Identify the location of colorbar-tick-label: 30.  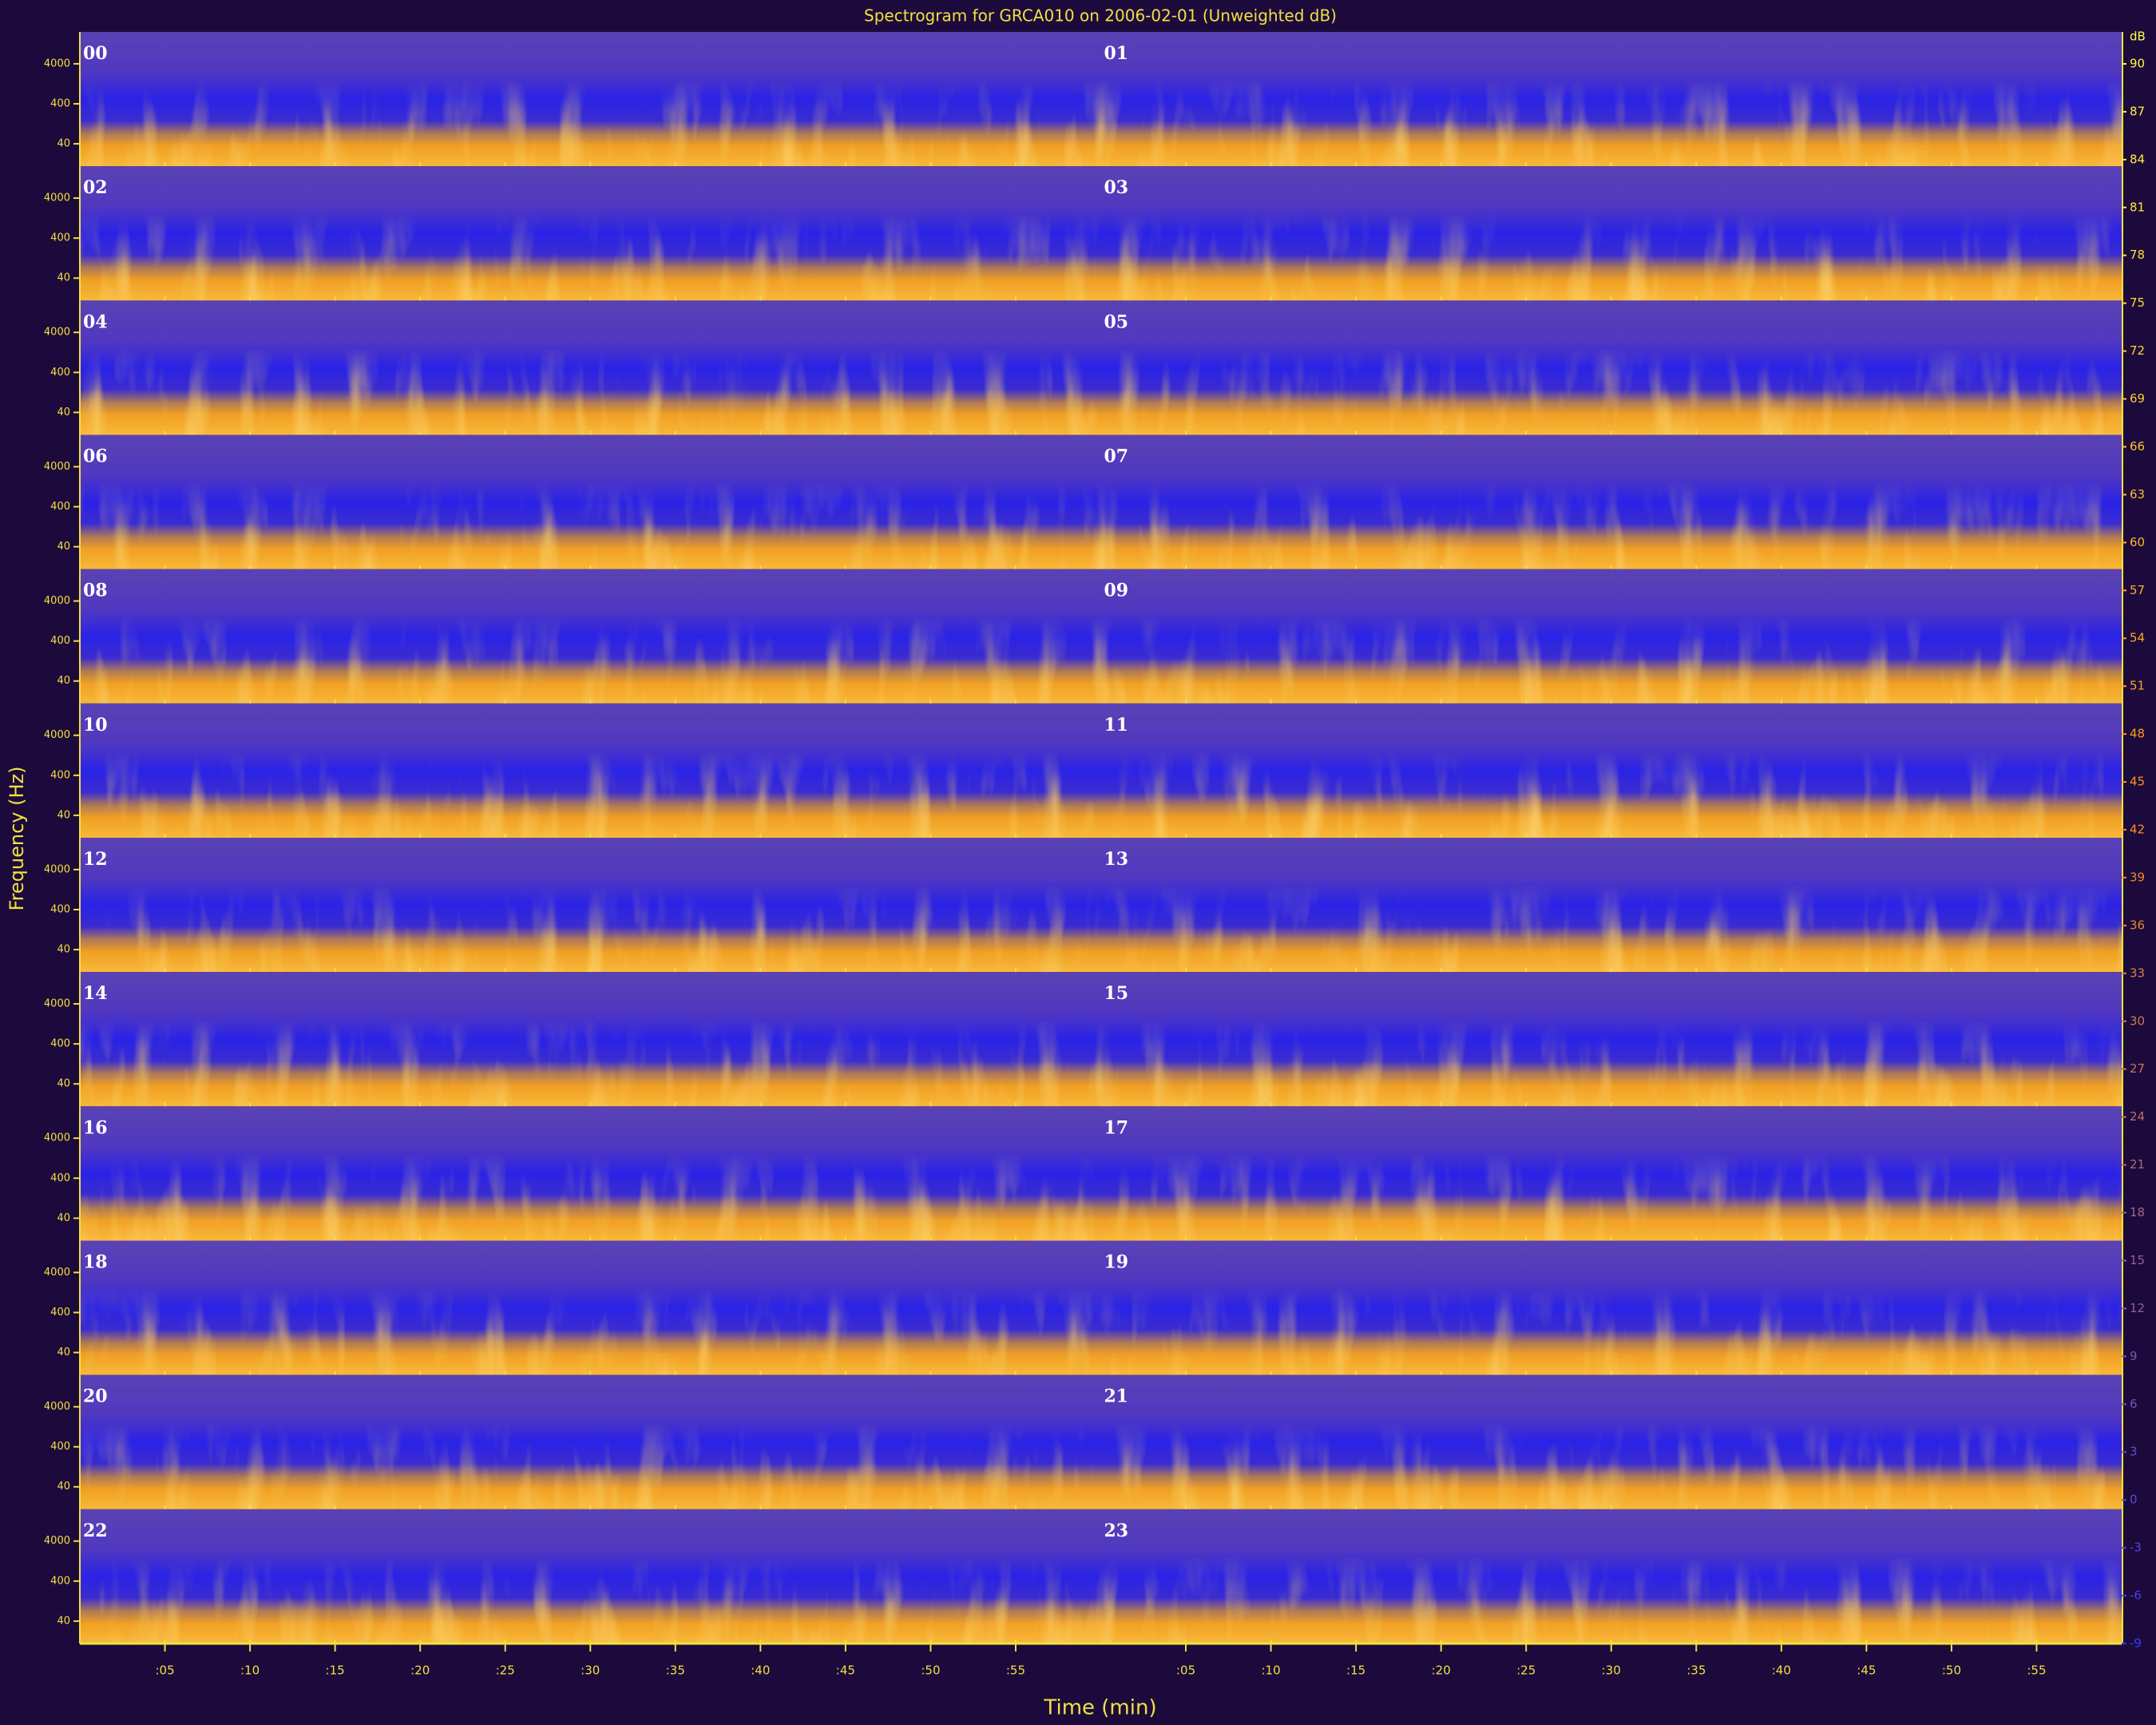
(2137, 1021).